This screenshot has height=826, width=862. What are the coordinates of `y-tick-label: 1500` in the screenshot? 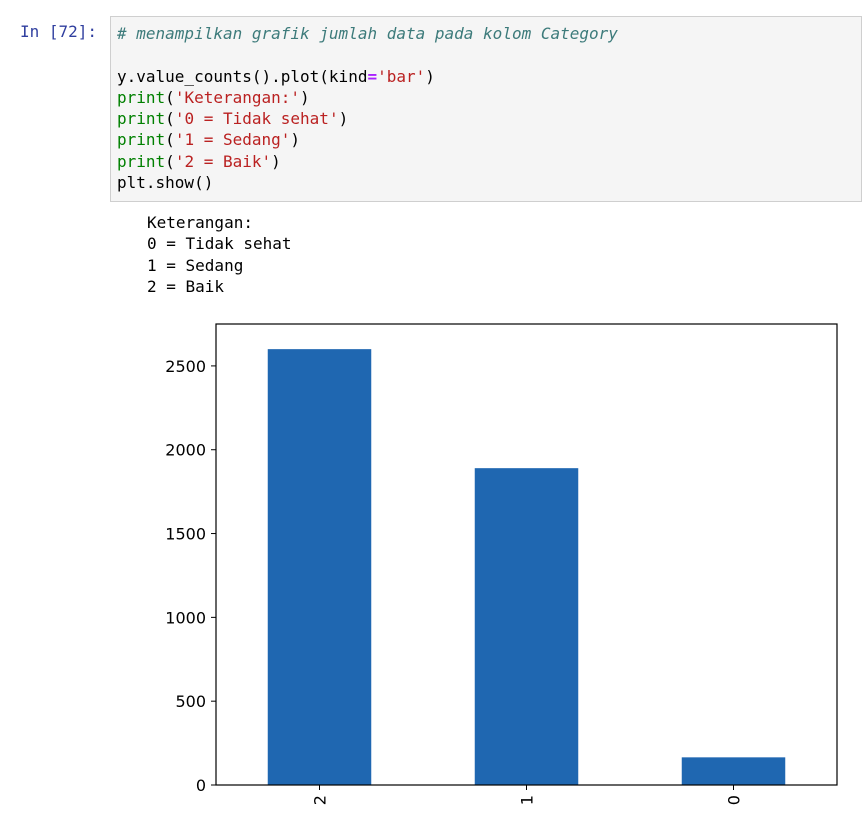 It's located at (185, 534).